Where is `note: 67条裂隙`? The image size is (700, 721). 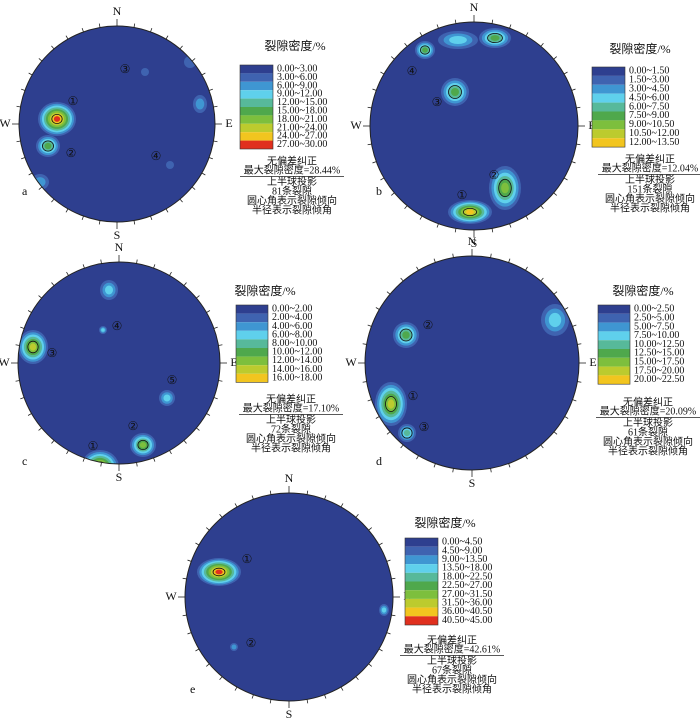 note: 67条裂隙 is located at coordinates (452, 669).